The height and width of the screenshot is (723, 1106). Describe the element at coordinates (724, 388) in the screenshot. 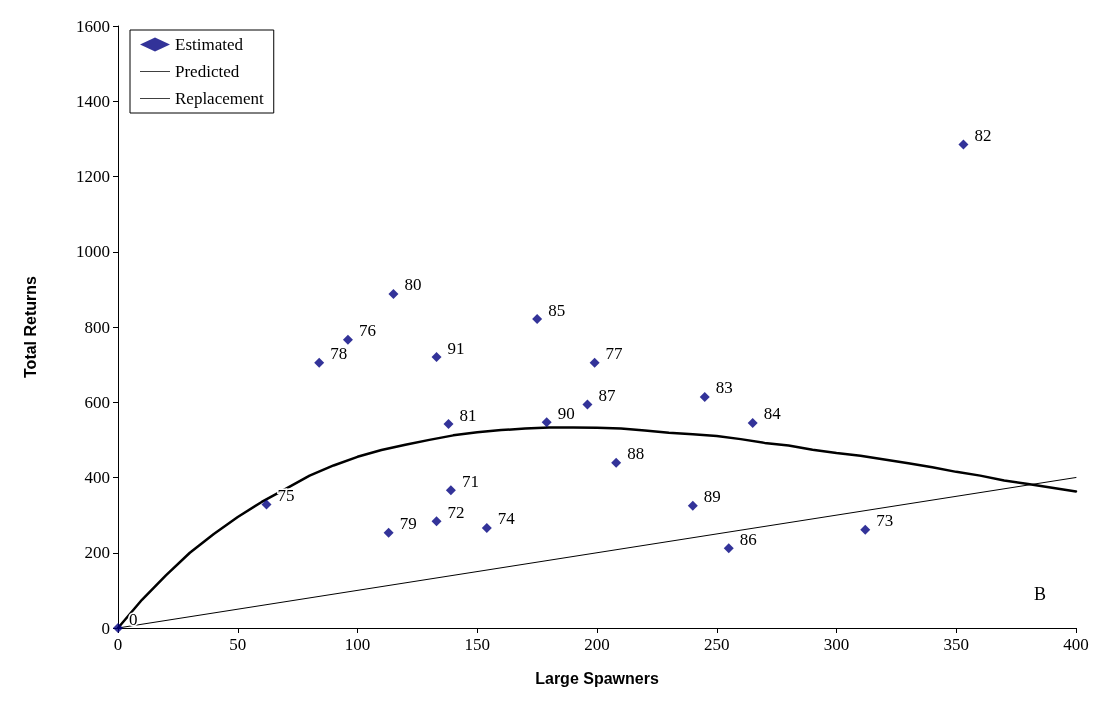

I see `annotation: 83` at that location.